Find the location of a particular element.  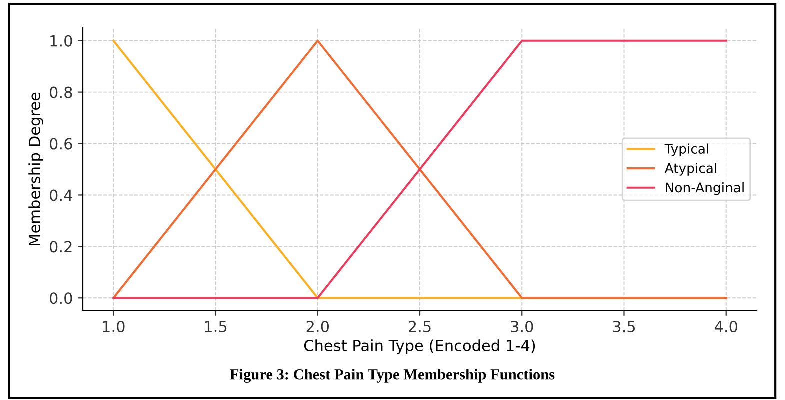

y-tick-label: 1.0 is located at coordinates (61, 41).